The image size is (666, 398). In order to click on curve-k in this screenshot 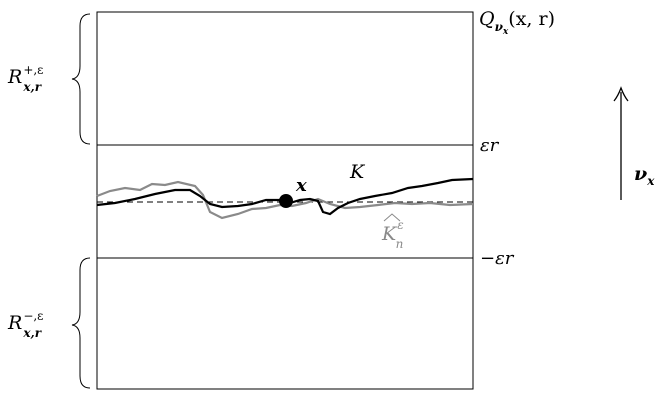, I will do `click(285, 196)`.